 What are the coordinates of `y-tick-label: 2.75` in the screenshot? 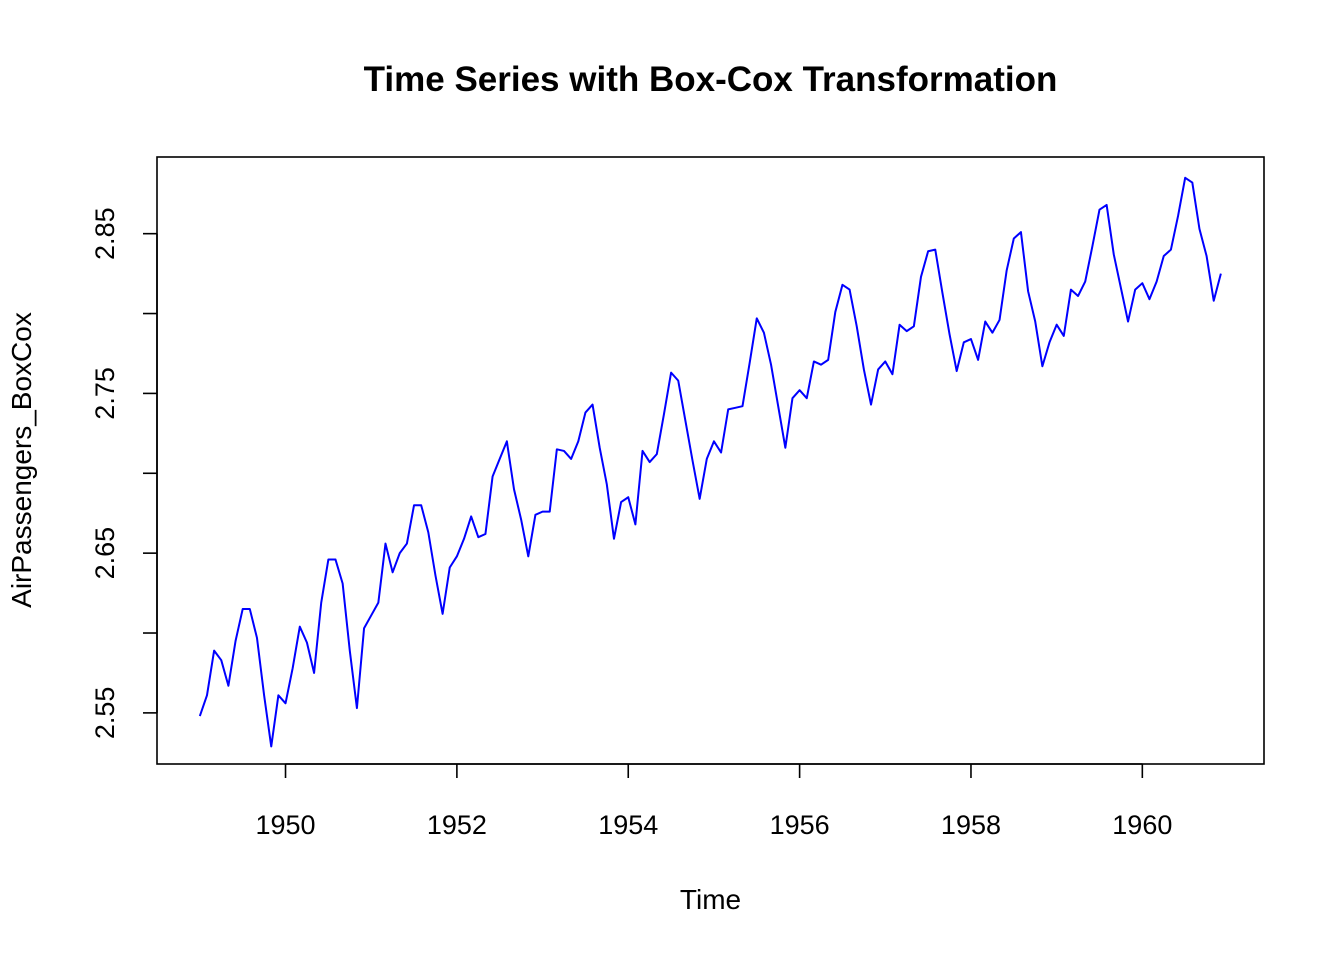 It's located at (105, 393).